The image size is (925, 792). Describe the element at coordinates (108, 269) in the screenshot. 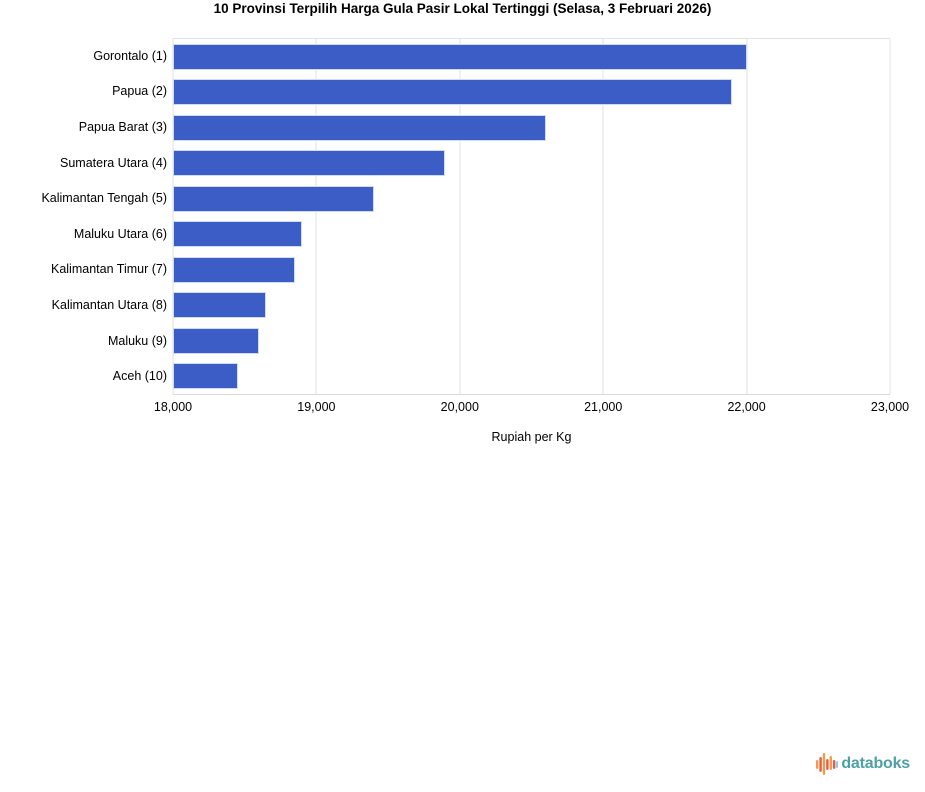

I see `category-label: Kalimantan Timur (7)` at that location.